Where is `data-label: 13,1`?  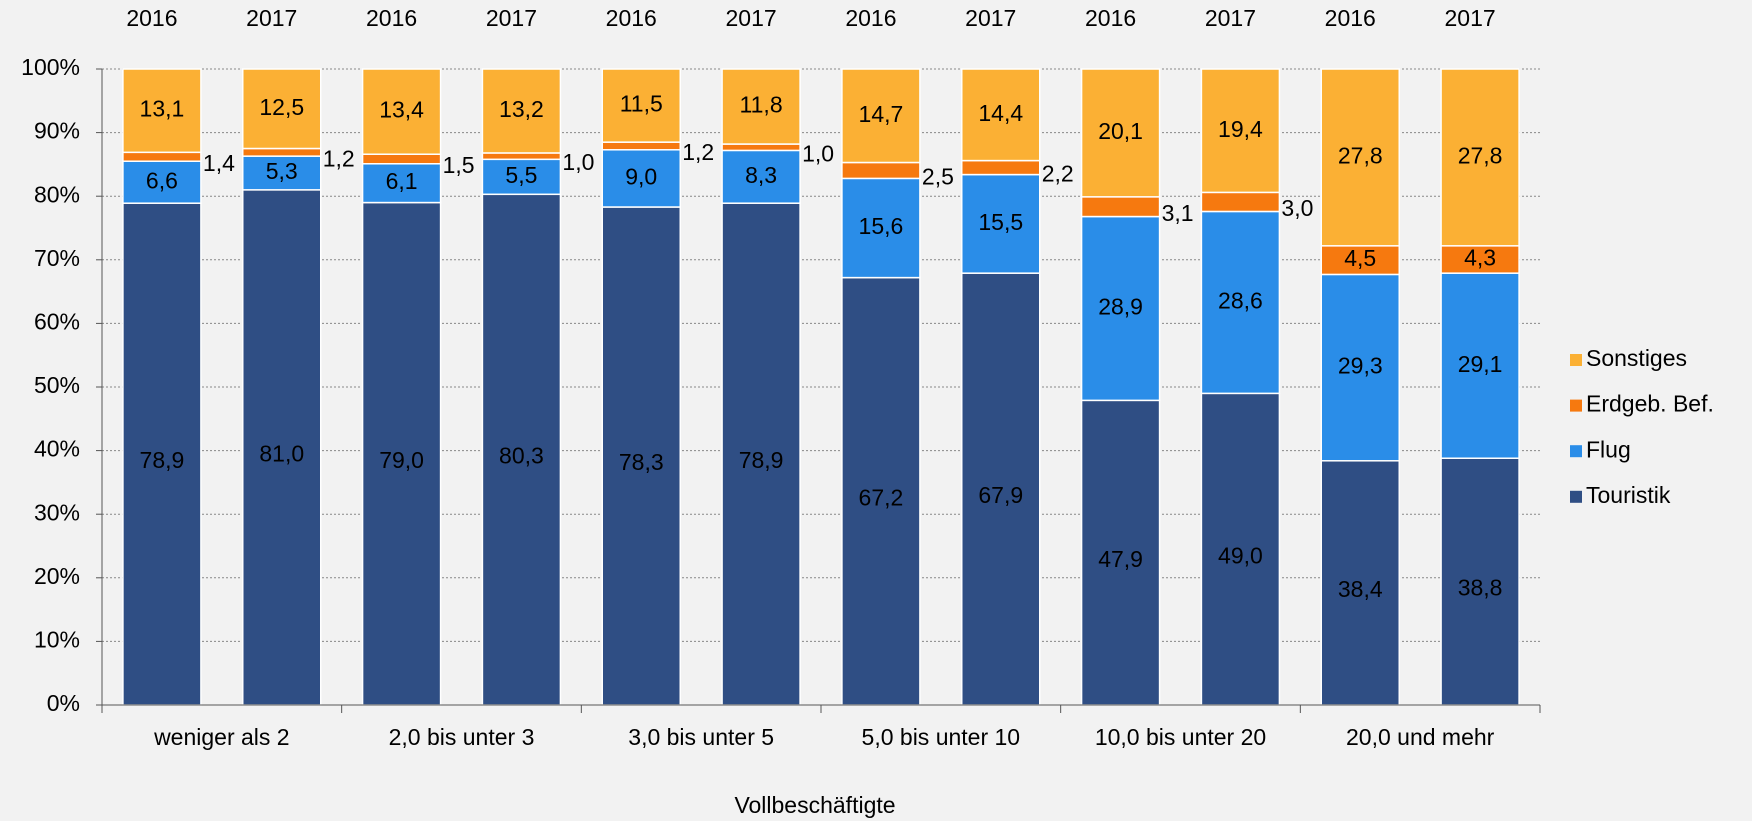
data-label: 13,1 is located at coordinates (162, 109).